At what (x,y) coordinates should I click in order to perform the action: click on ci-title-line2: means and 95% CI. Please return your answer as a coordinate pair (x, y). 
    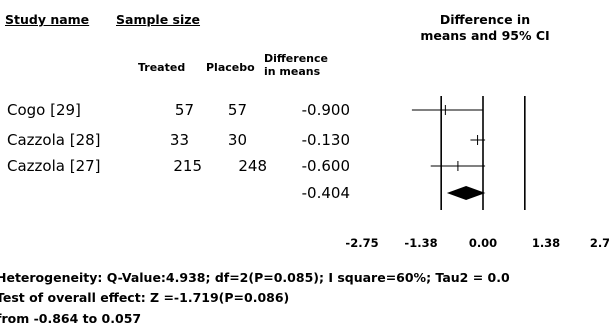
    Looking at the image, I should click on (485, 35).